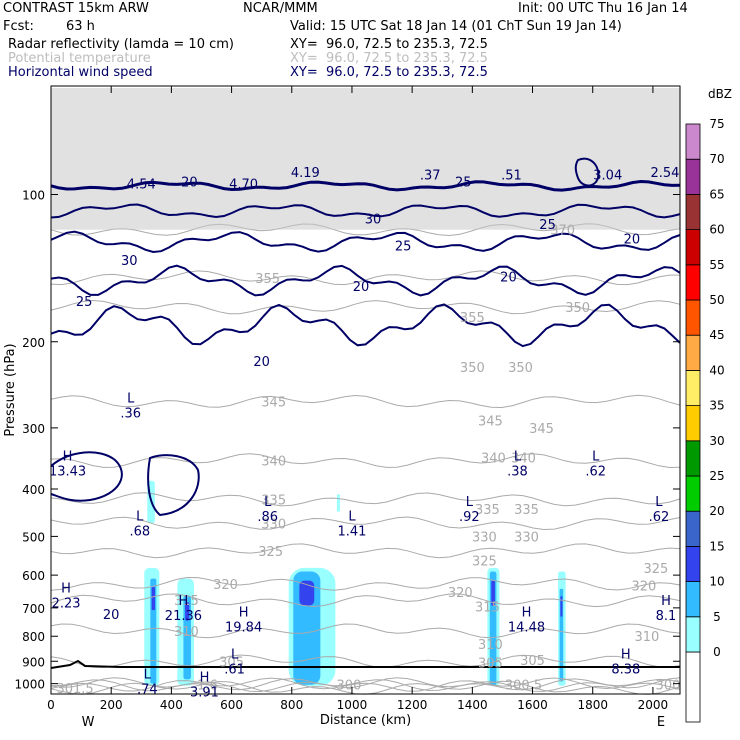 The width and height of the screenshot is (740, 740). Describe the element at coordinates (51, 705) in the screenshot. I see `x-tick-label: 0` at that location.